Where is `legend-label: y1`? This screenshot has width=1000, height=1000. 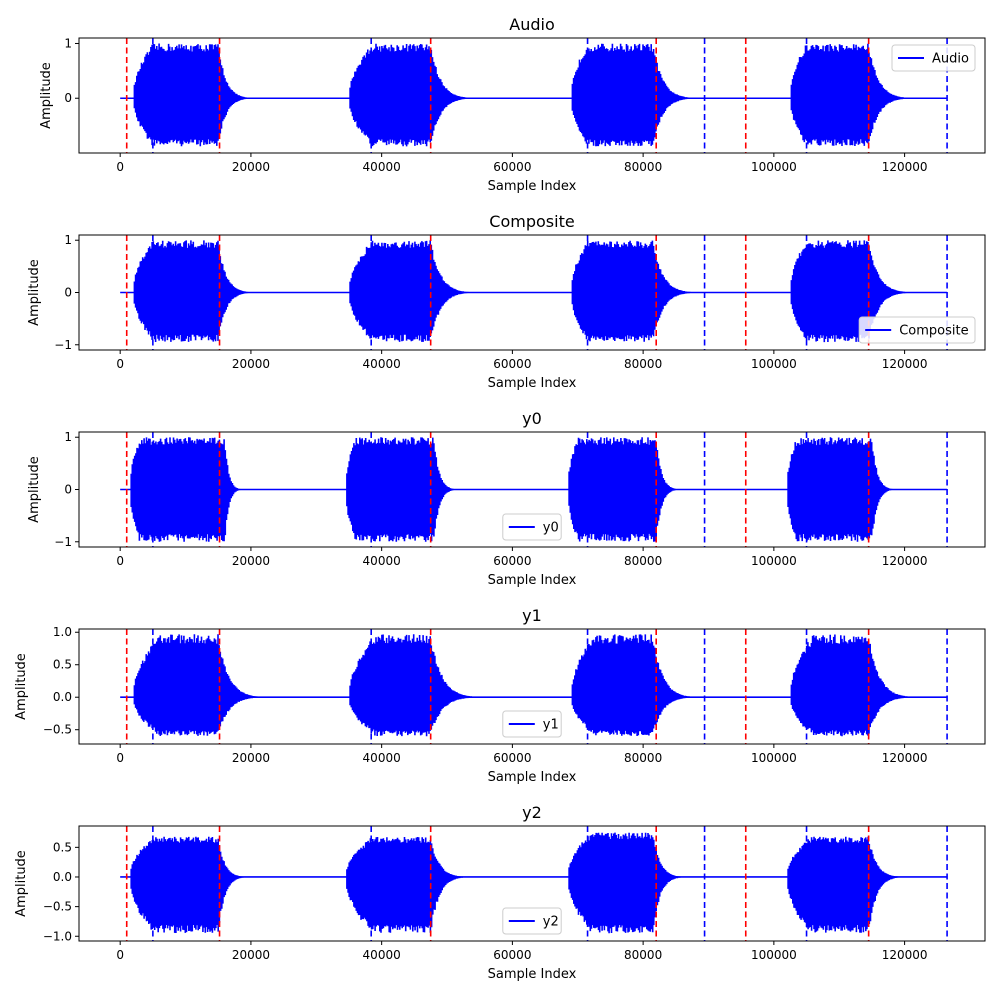 legend-label: y1 is located at coordinates (551, 725).